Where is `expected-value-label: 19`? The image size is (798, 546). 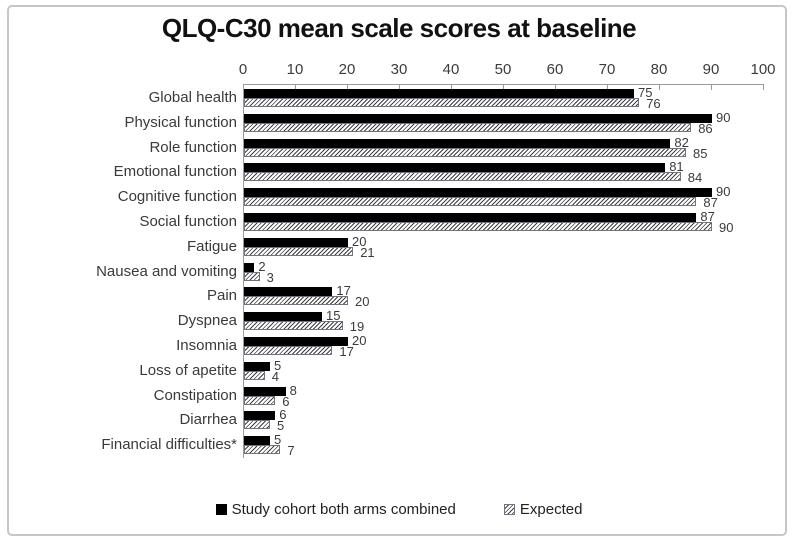
expected-value-label: 19 is located at coordinates (357, 327).